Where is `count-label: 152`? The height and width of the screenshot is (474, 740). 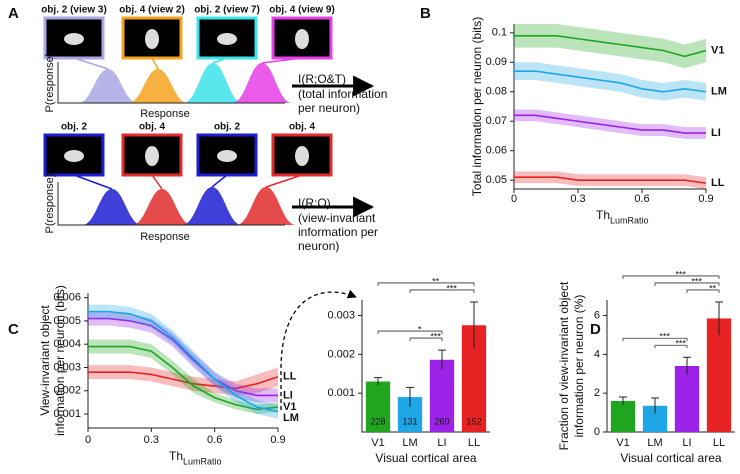
count-label: 152 is located at coordinates (473, 421).